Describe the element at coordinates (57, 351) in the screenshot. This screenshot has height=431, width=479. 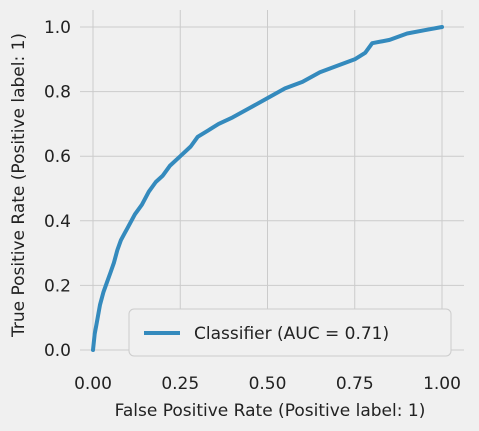
I see `y-tick-label: 0.0` at that location.